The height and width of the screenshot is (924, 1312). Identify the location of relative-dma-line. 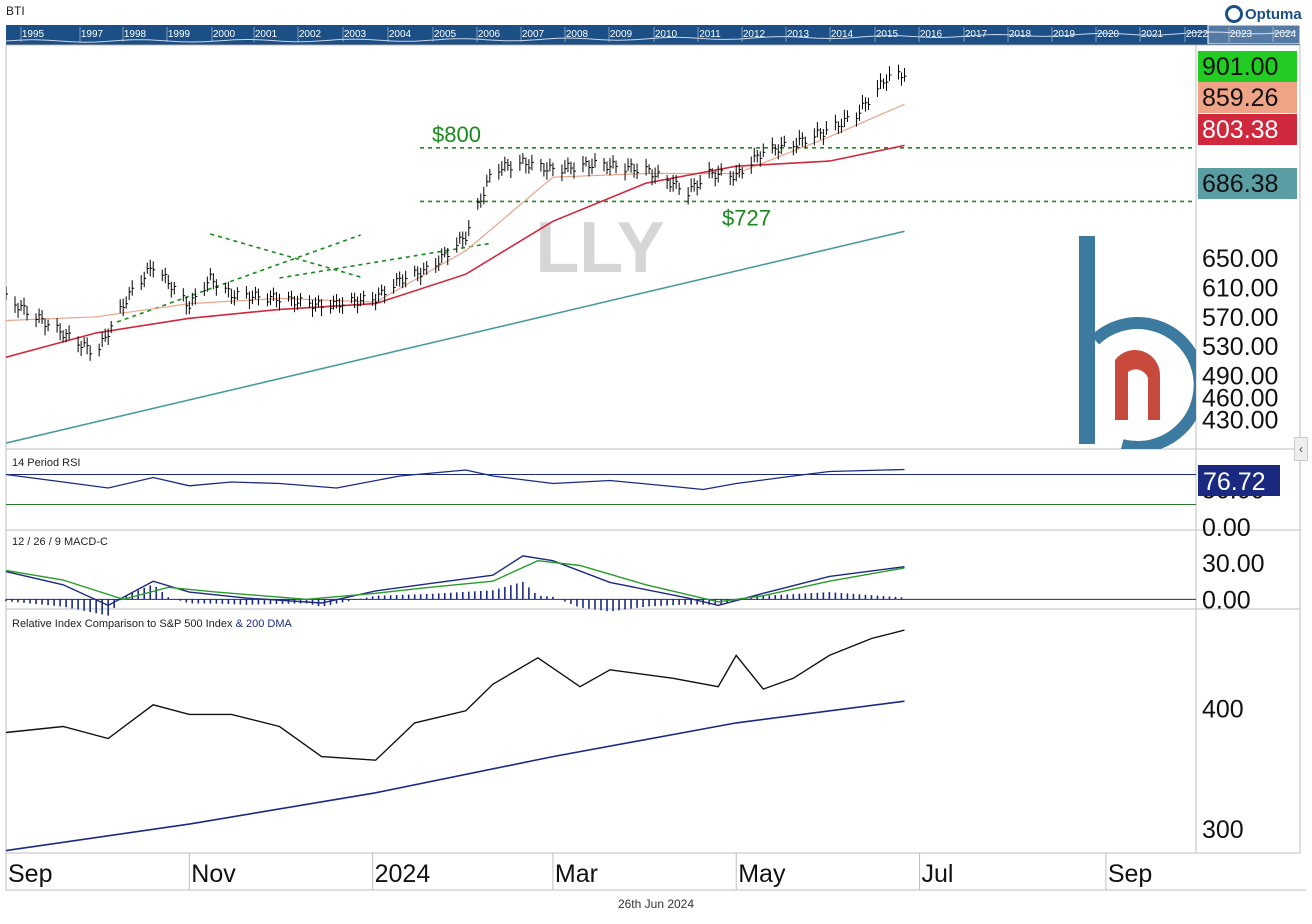
(455, 776).